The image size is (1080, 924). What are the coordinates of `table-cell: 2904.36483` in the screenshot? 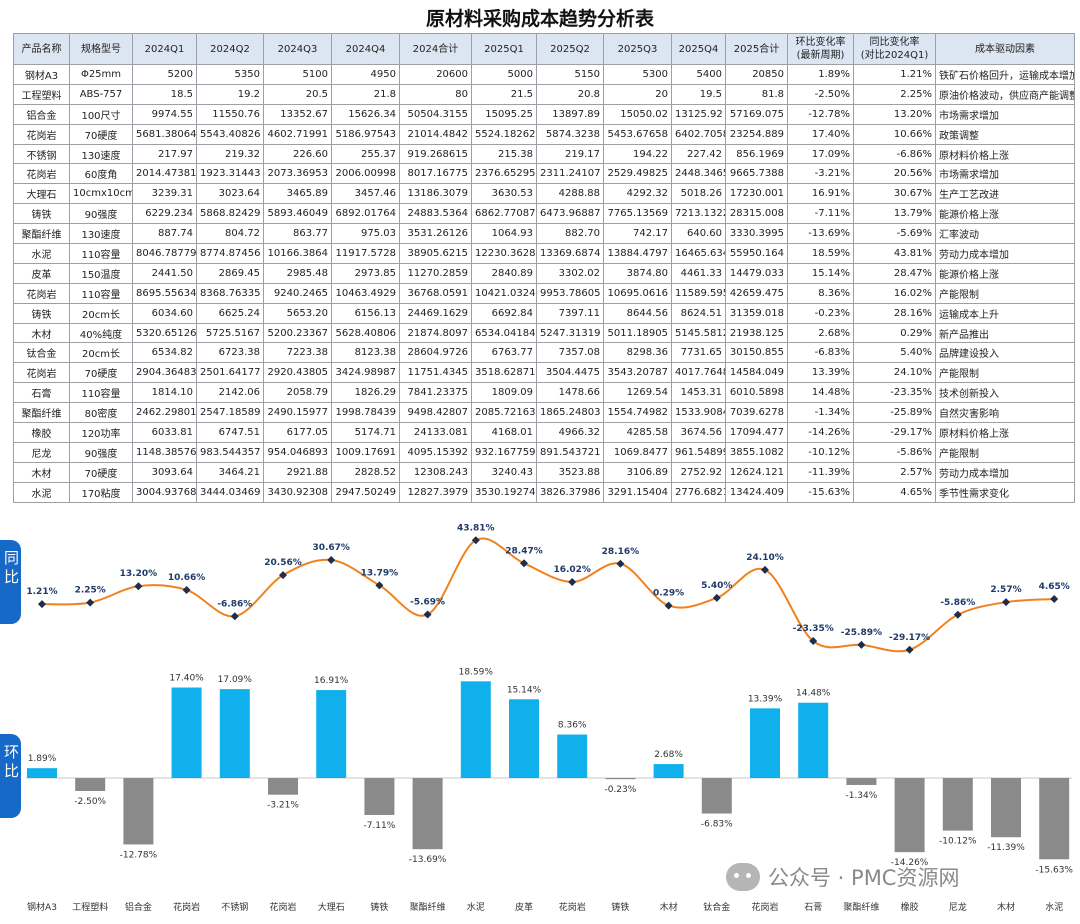 It's located at (164, 373).